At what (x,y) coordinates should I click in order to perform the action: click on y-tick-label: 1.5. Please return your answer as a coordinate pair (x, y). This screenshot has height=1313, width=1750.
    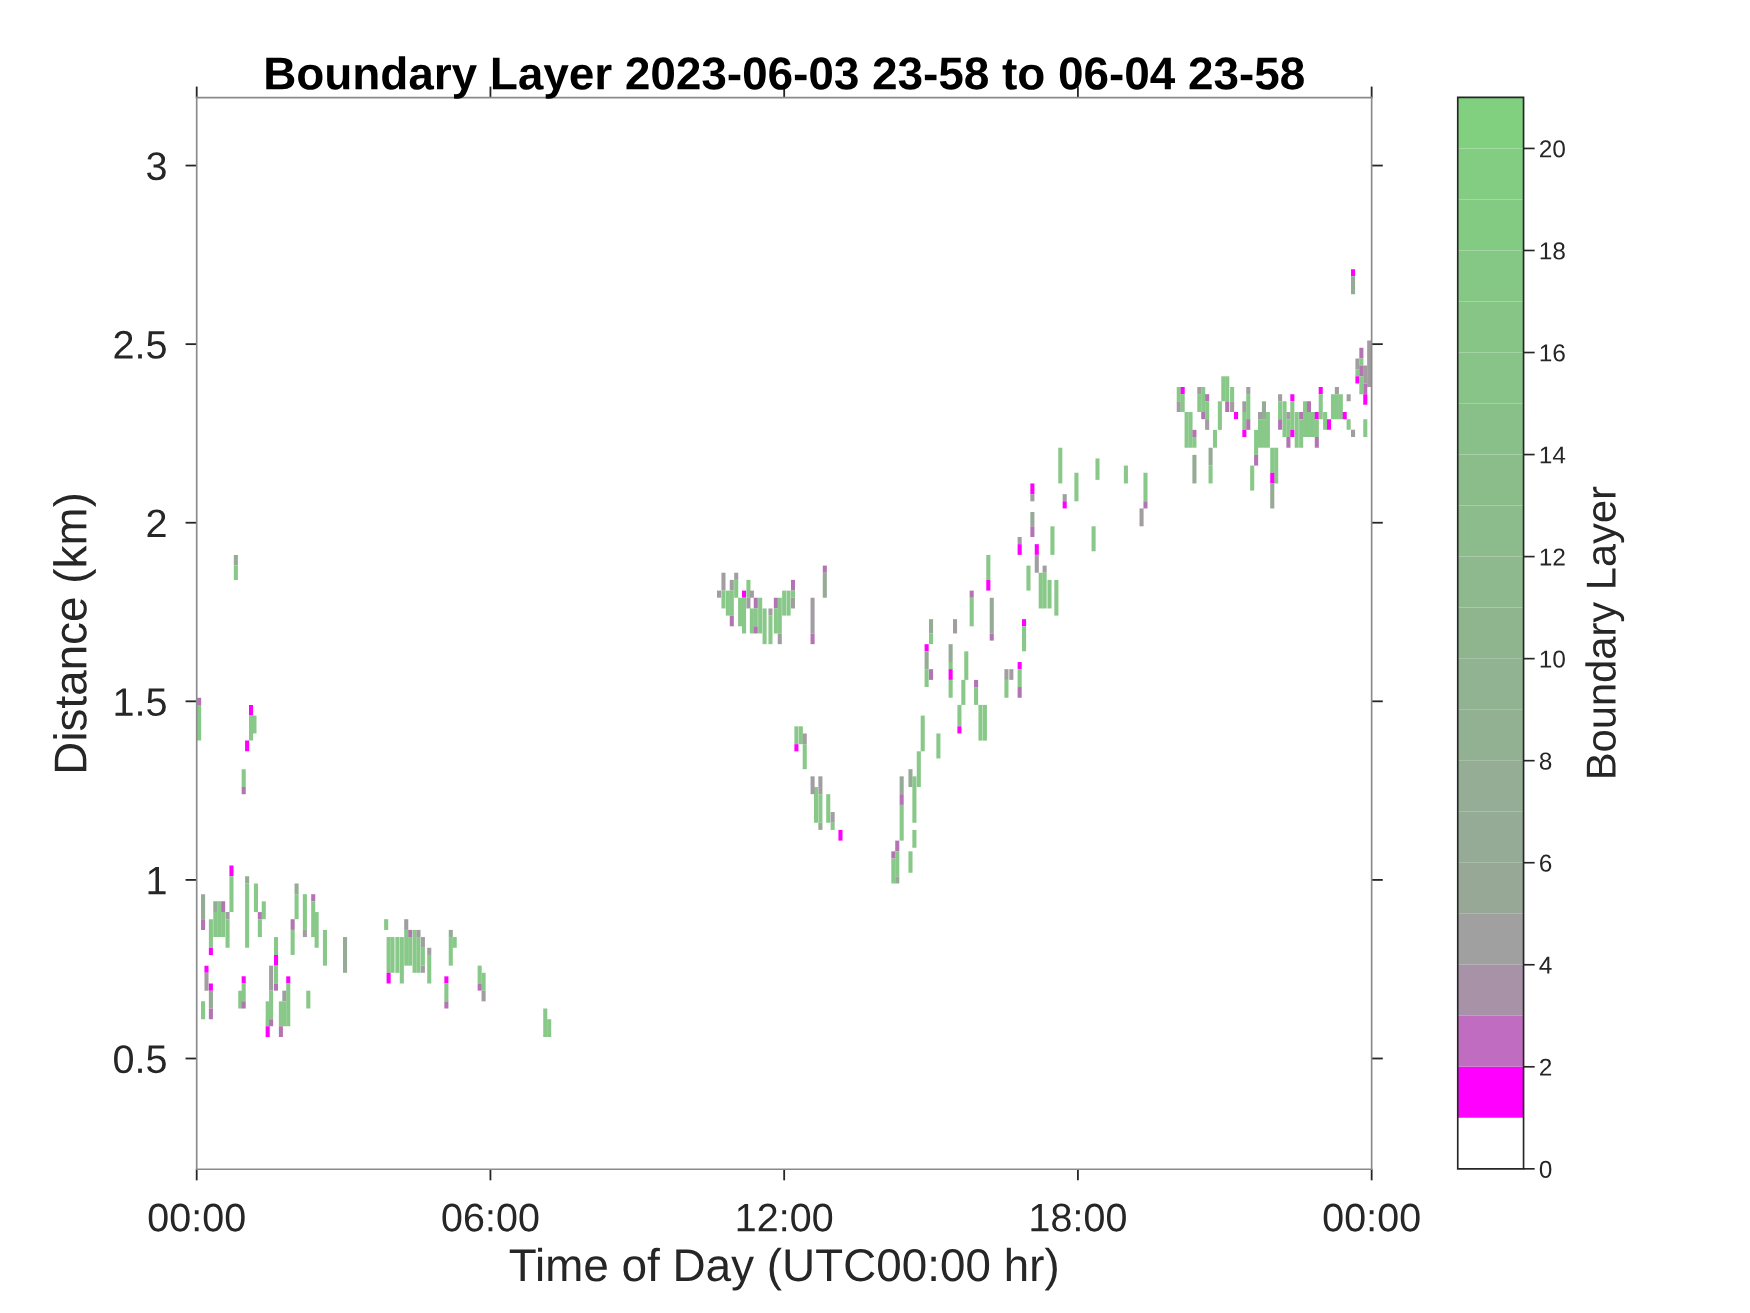
    Looking at the image, I should click on (140, 702).